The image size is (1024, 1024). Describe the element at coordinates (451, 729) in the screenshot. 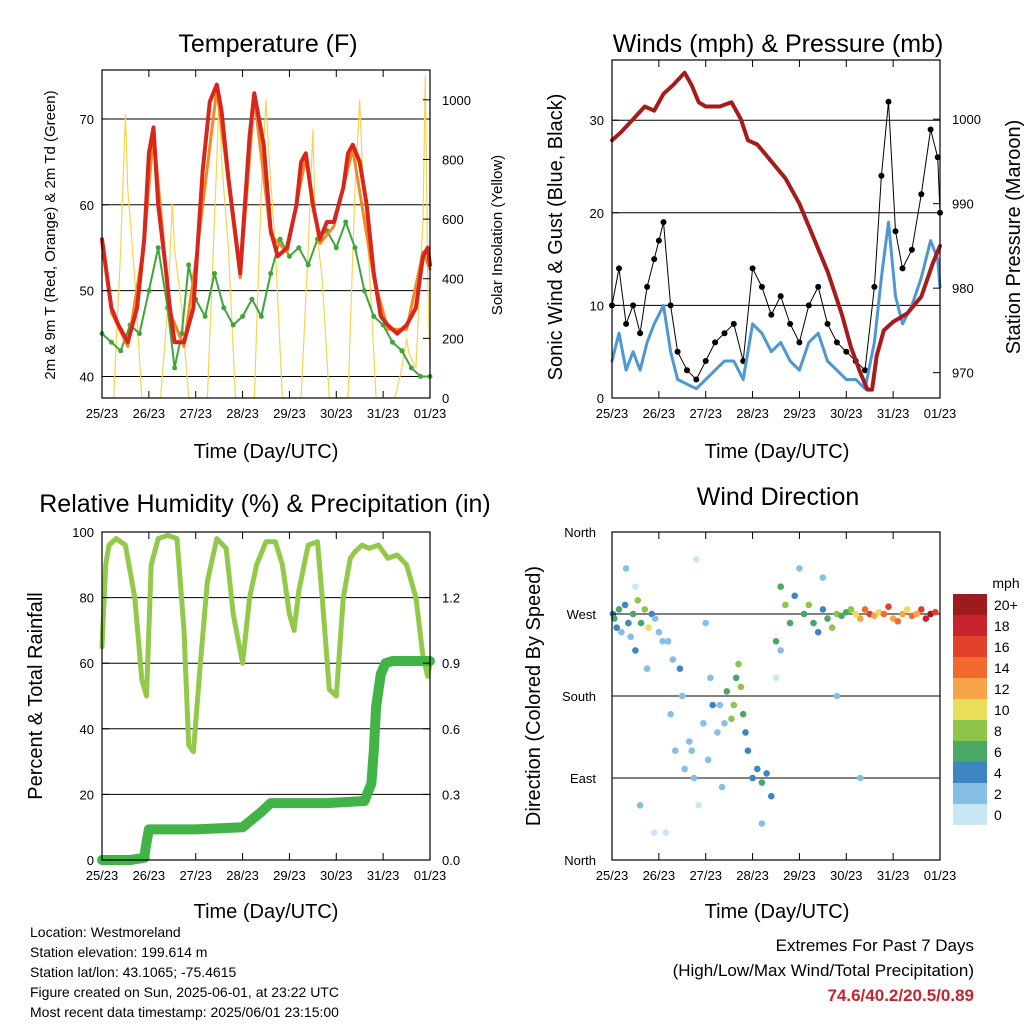

I see `y2-tick-label: 0.6` at that location.